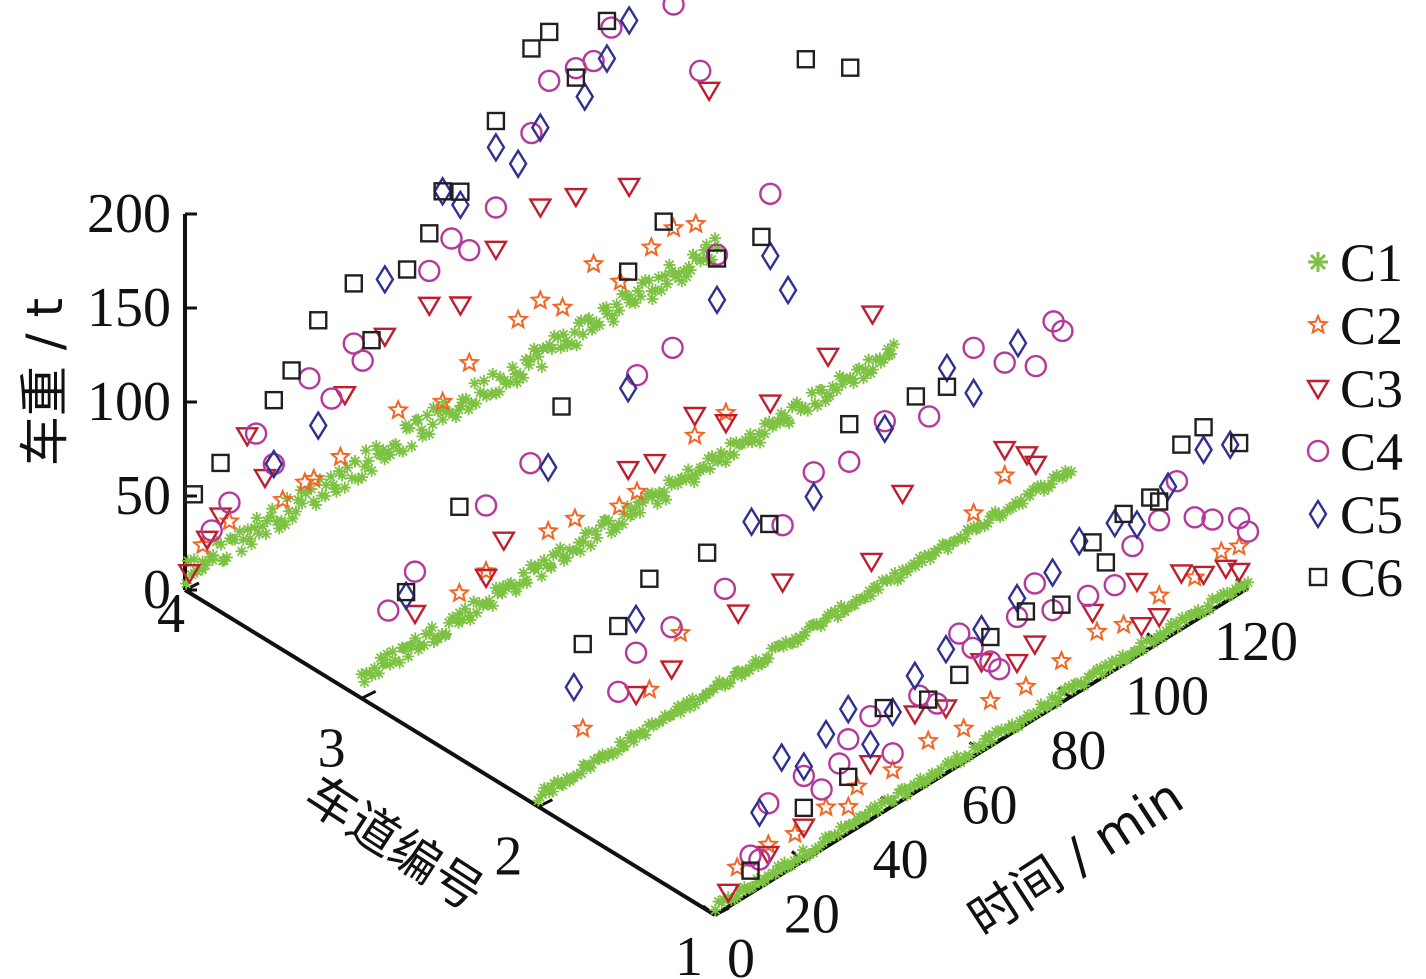 This screenshot has width=1426, height=979. I want to click on legend-label: C2, so click(1371, 326).